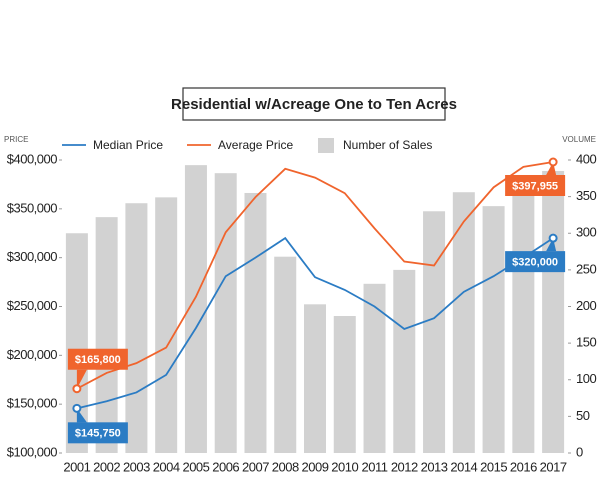 This screenshot has width=600, height=480. Describe the element at coordinates (586, 305) in the screenshot. I see `y2-tick-label: 200` at that location.